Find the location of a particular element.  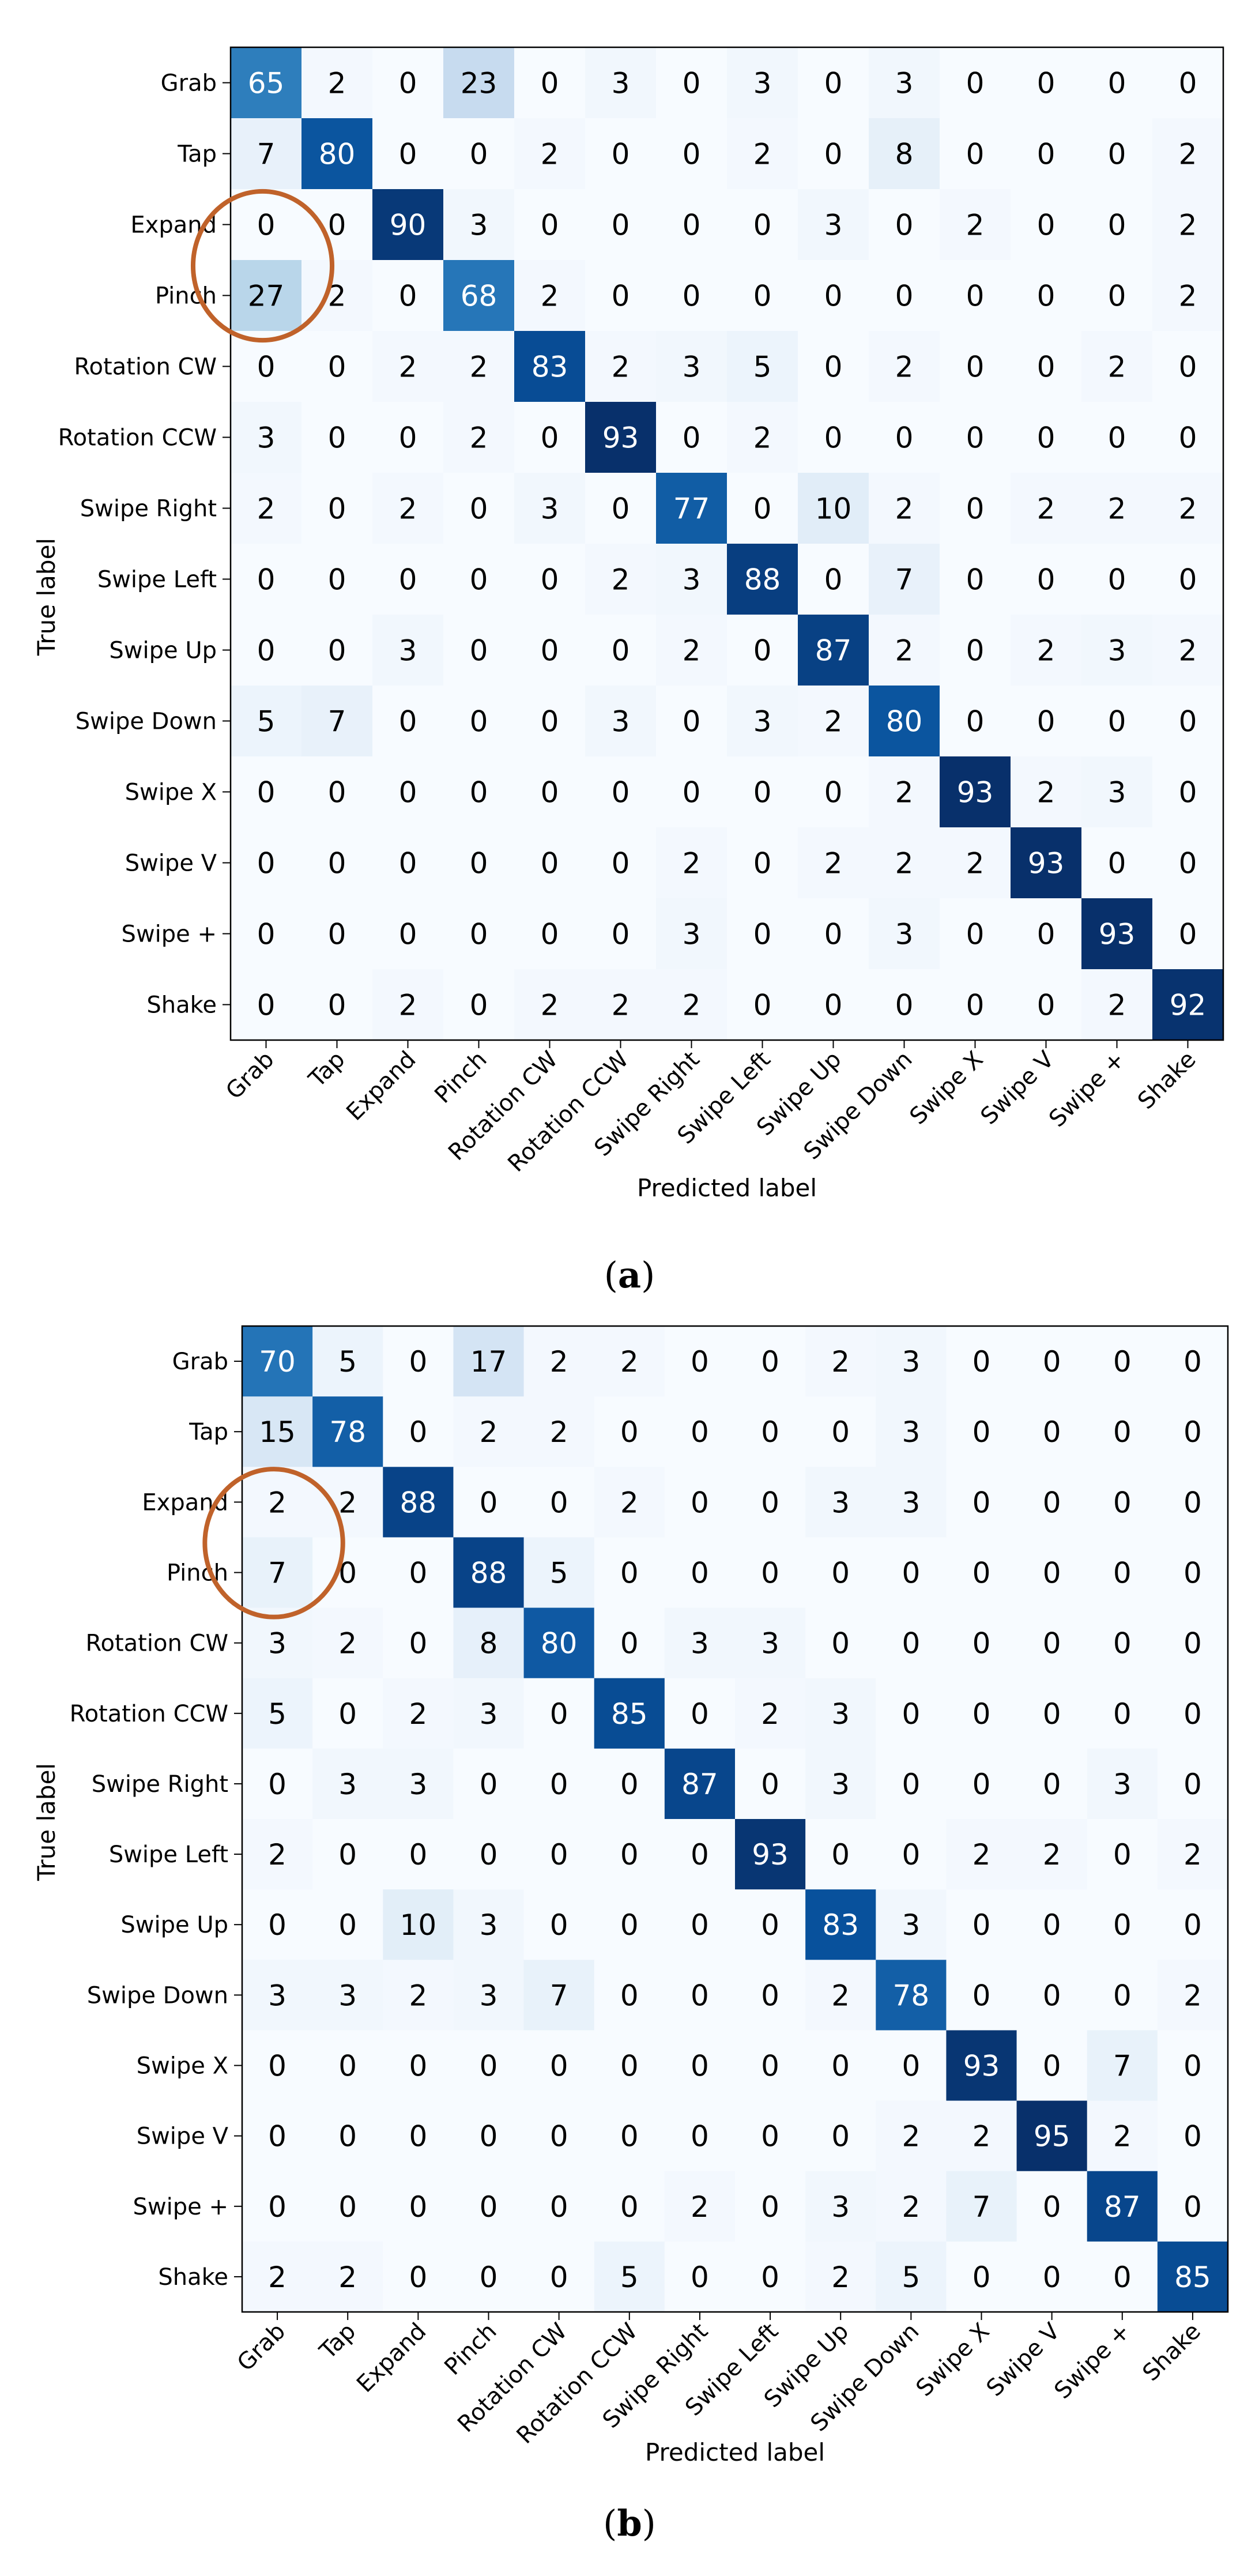

x-tick-label: Swipe + is located at coordinates (1092, 2361).